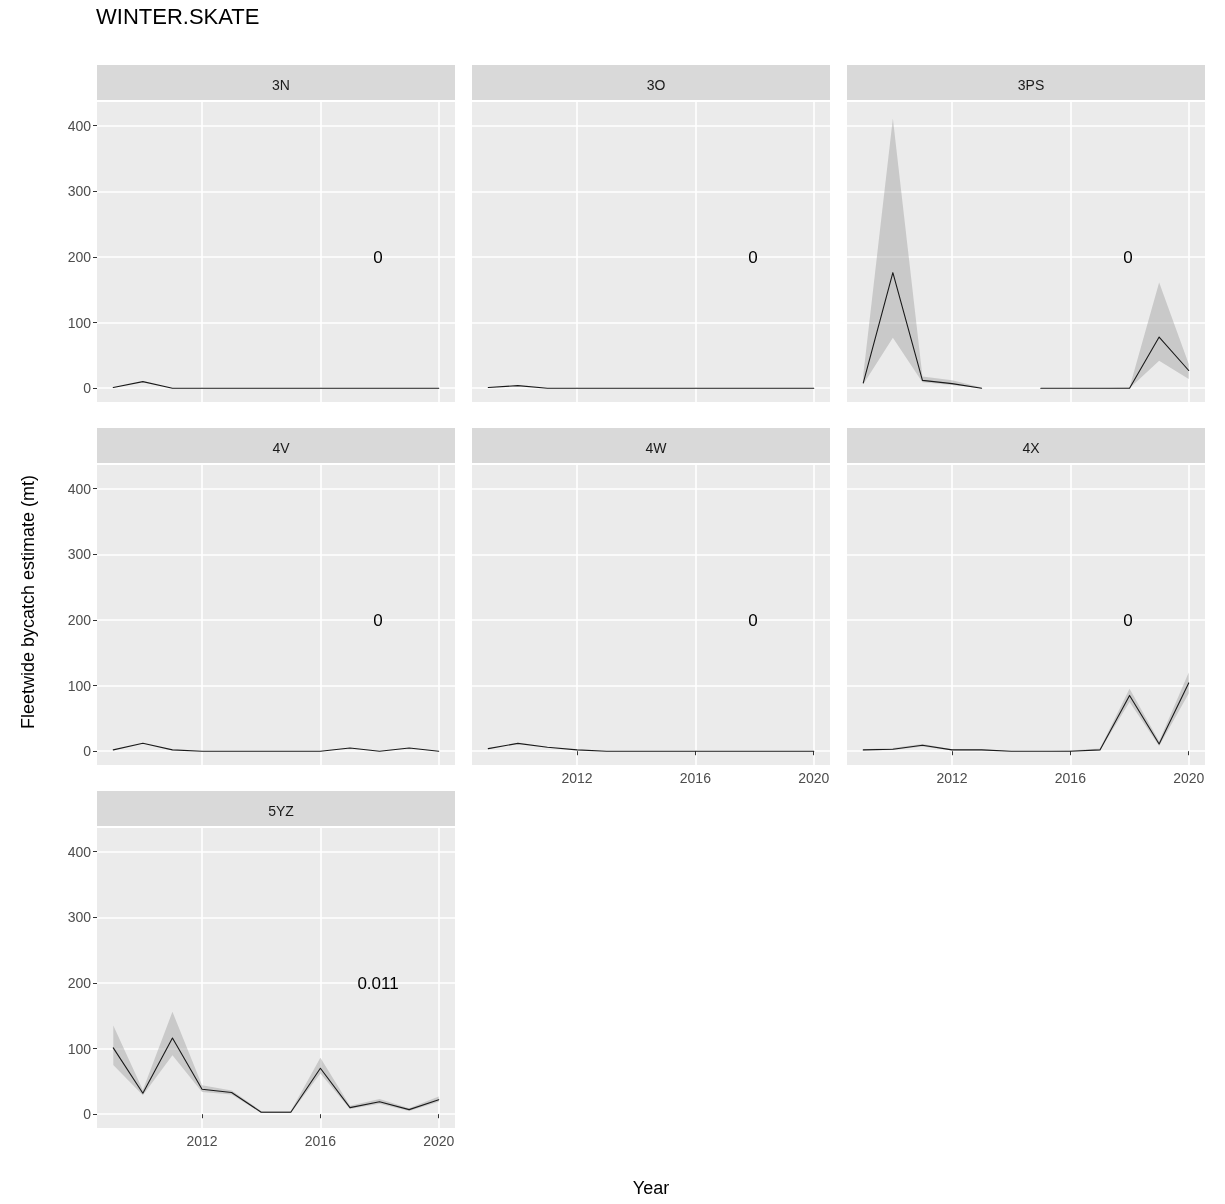 This screenshot has width=1225, height=1204. I want to click on chart-subtitle: WINTER.SKATE, so click(178, 17).